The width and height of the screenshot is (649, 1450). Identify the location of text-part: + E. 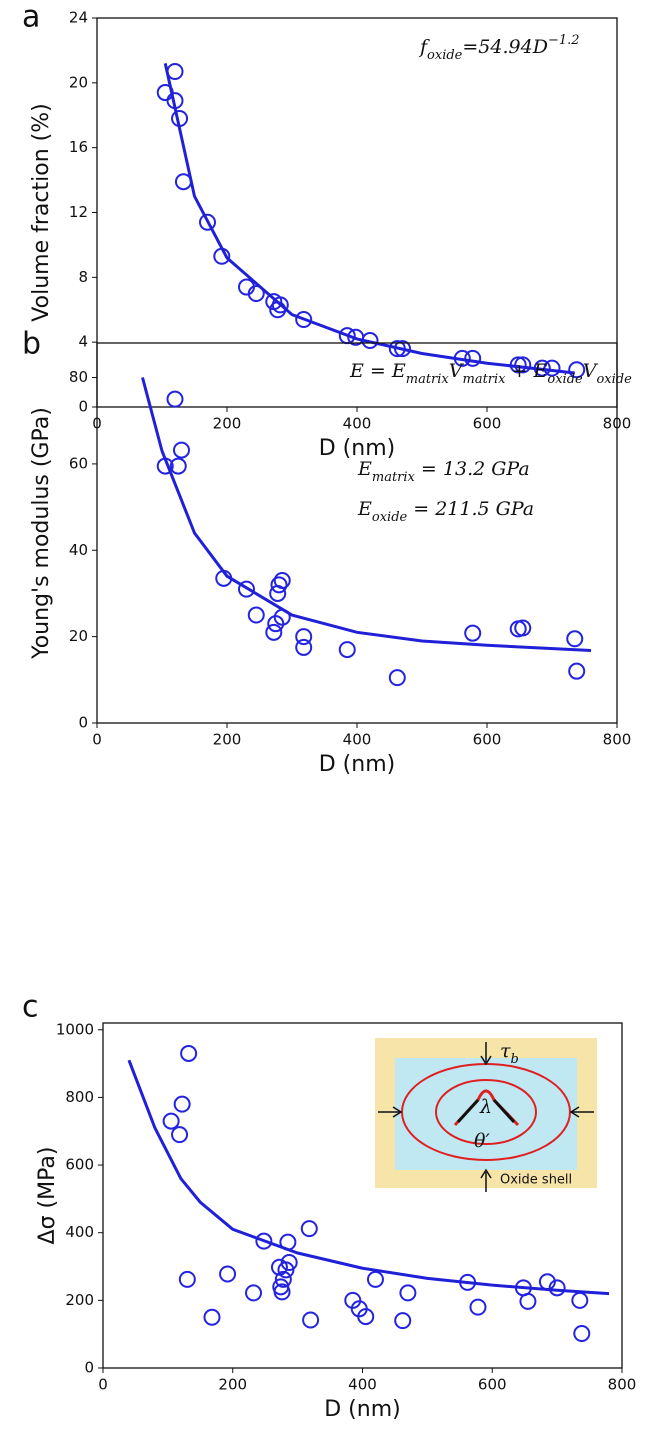
(527, 371).